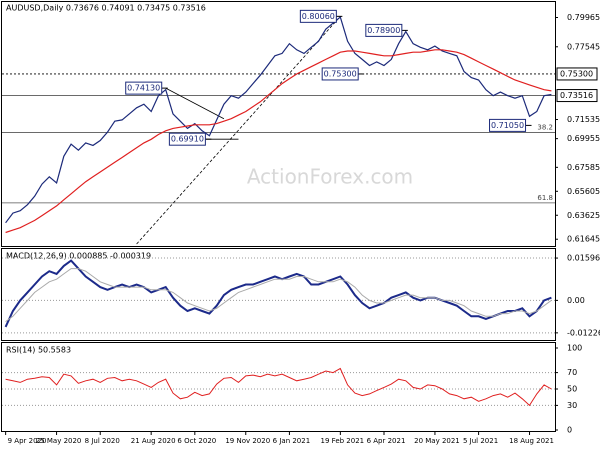 This screenshot has width=600, height=450. I want to click on panel-title: MACD(12,26,9) 0.000885 -0.000319, so click(78, 256).